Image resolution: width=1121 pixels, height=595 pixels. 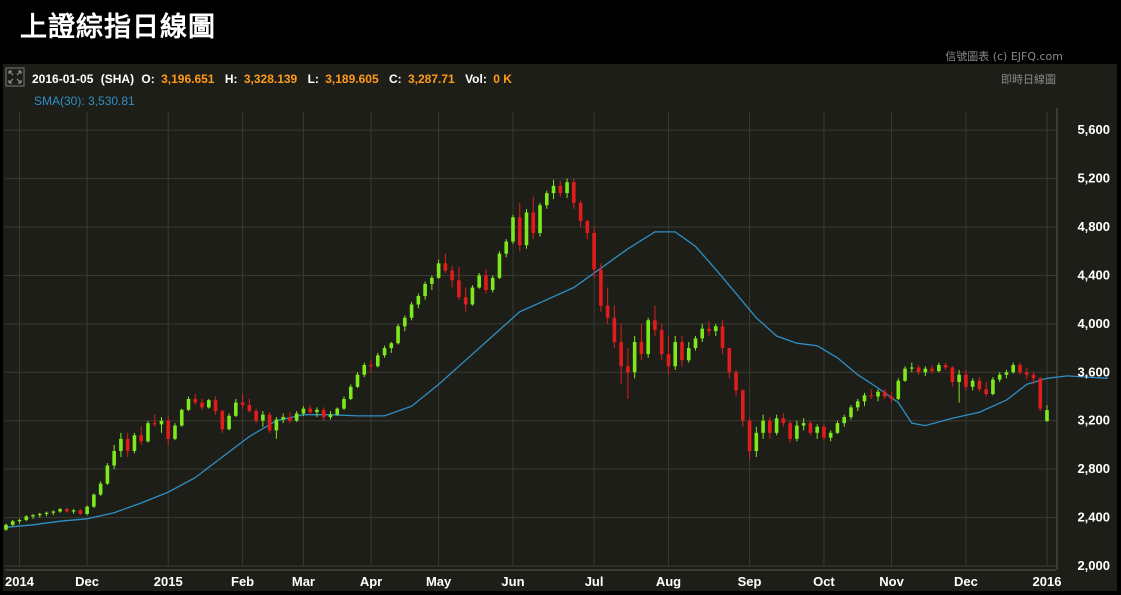 I want to click on ohlc-h-value: 3,328.139, so click(x=271, y=79).